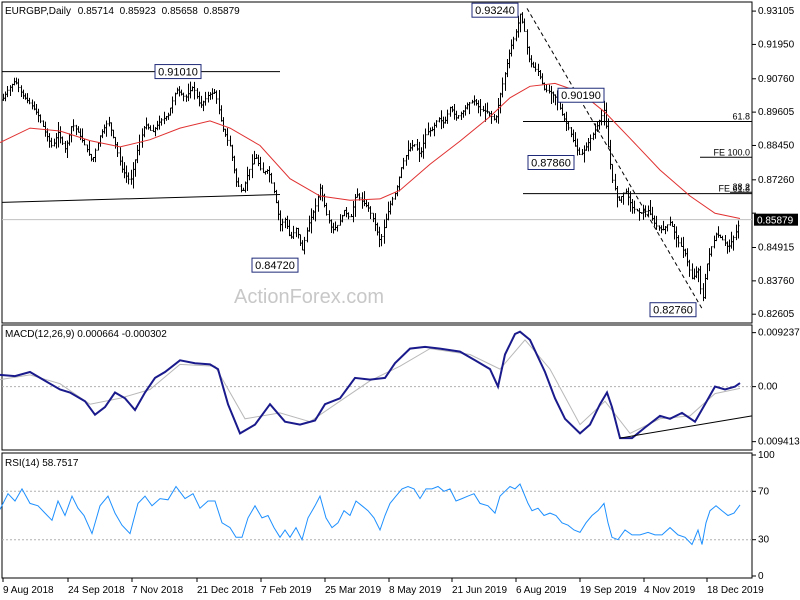 Image resolution: width=800 pixels, height=600 pixels. I want to click on x-axis-tick-label: 21 Dec 2018, so click(225, 590).